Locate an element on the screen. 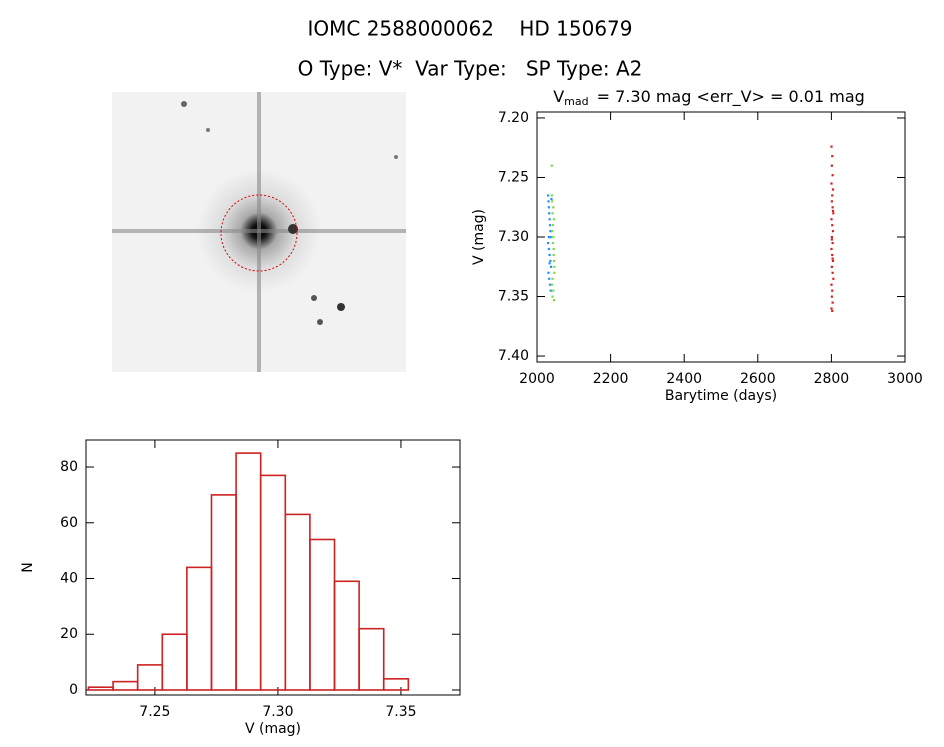  x-axis-label: V (mag) is located at coordinates (273, 729).